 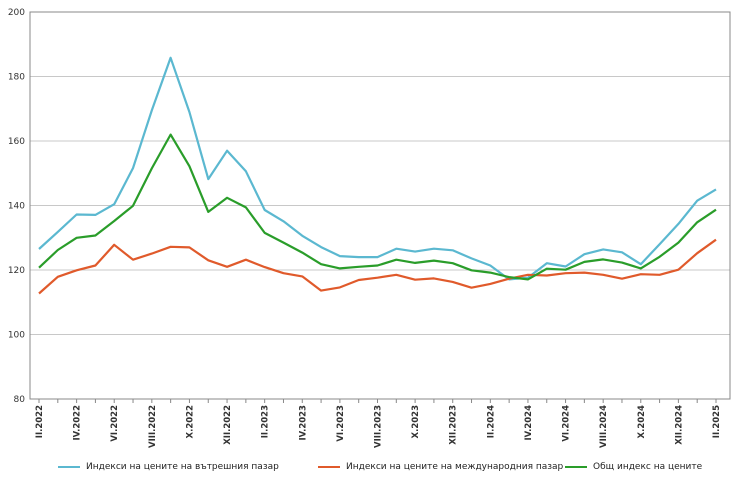 What do you see at coordinates (717, 421) in the screenshot?
I see `x-tick-label: II.2025` at bounding box center [717, 421].